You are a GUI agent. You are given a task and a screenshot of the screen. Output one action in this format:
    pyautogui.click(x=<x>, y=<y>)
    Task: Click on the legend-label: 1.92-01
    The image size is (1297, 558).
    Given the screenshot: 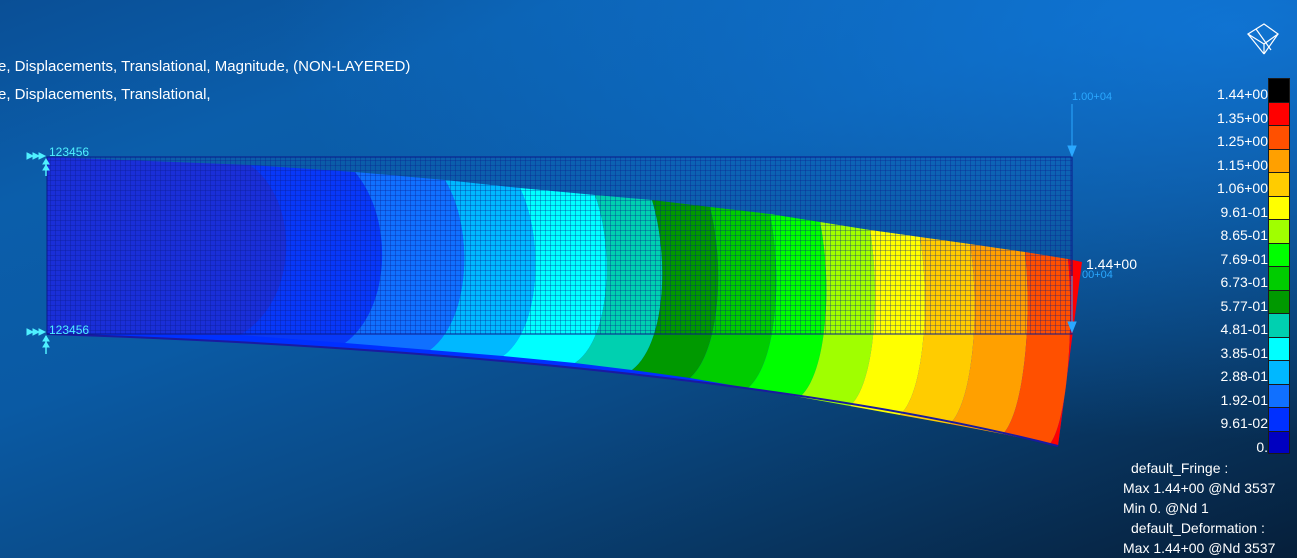 What is the action you would take?
    pyautogui.click(x=1244, y=399)
    